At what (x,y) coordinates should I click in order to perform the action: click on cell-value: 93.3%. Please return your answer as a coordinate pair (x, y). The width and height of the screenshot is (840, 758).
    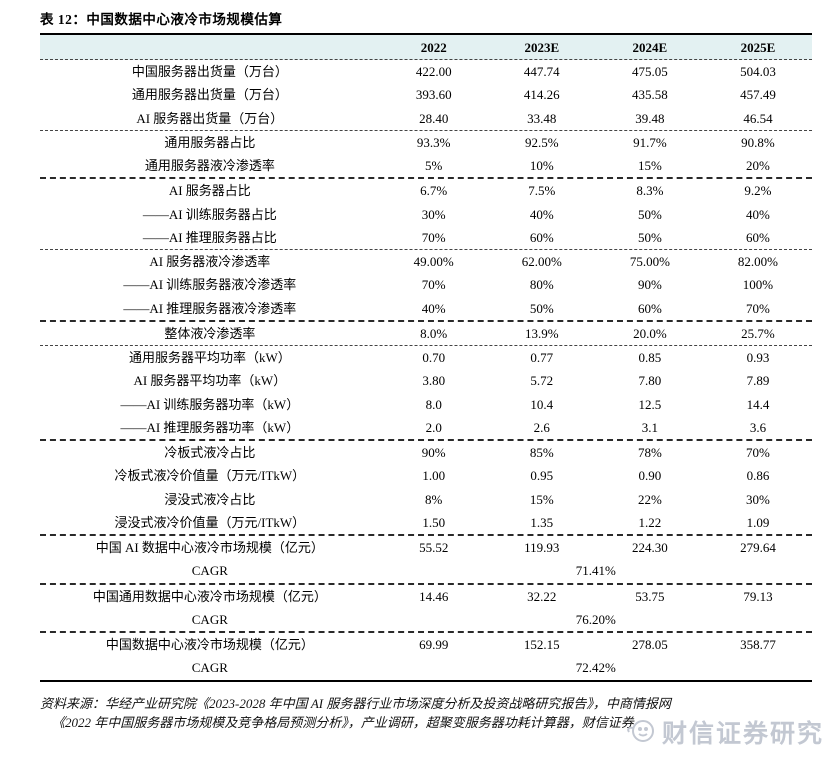
    Looking at the image, I should click on (433, 142).